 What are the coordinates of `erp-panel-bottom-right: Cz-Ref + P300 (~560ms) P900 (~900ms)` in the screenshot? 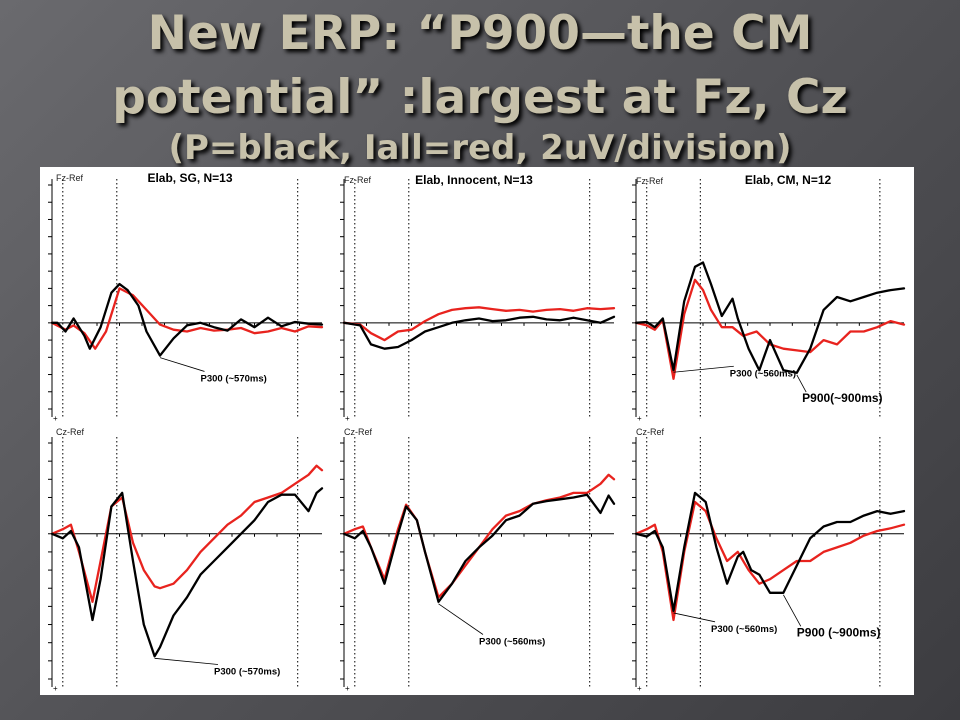 It's located at (769, 560).